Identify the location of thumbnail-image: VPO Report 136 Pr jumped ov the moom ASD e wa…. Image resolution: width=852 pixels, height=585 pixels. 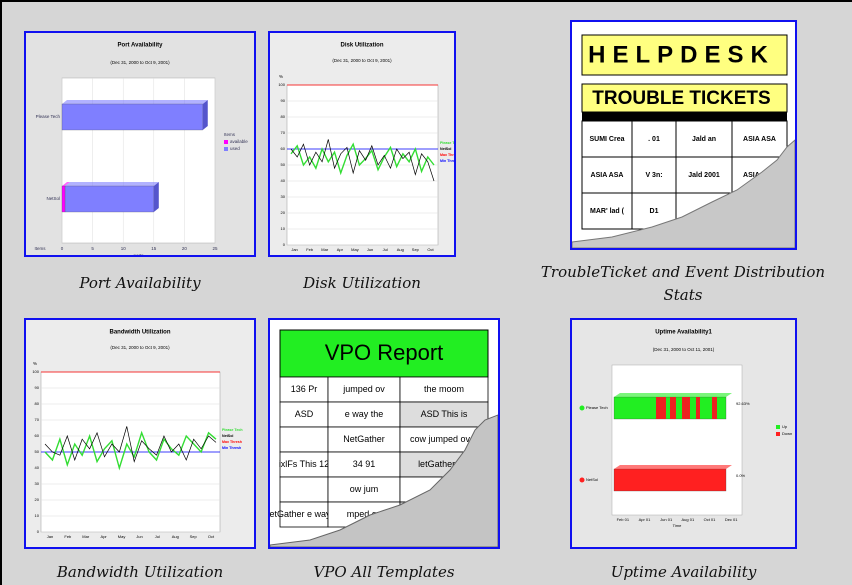
(384, 433).